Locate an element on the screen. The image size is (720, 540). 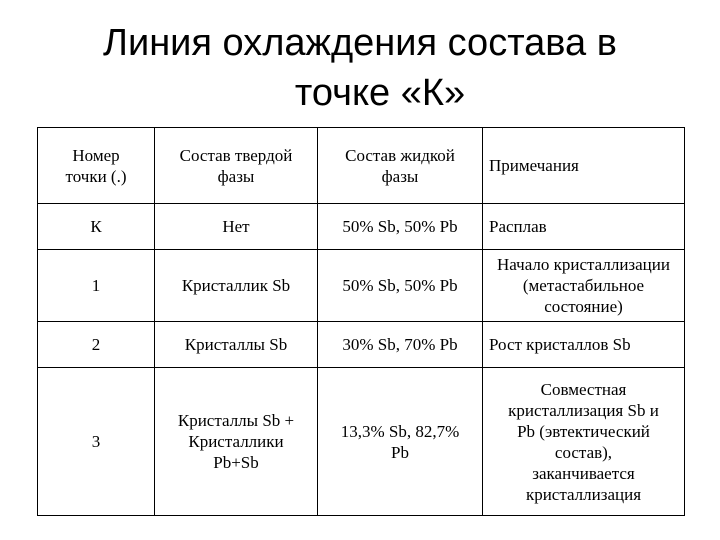
header-line: Примечания is located at coordinates (534, 165).